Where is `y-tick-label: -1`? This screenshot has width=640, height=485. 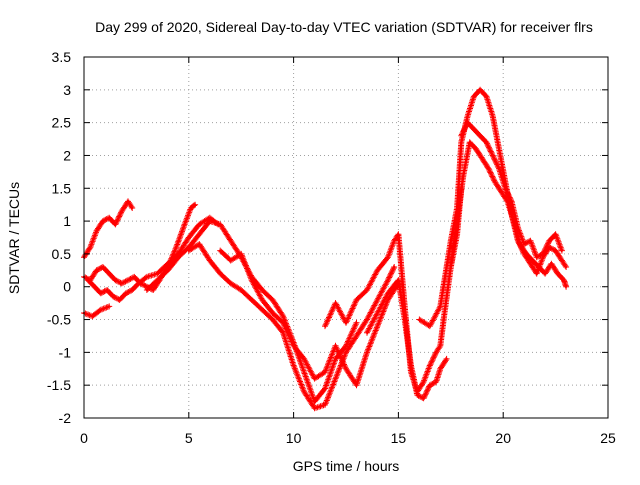 y-tick-label: -1 is located at coordinates (65, 352).